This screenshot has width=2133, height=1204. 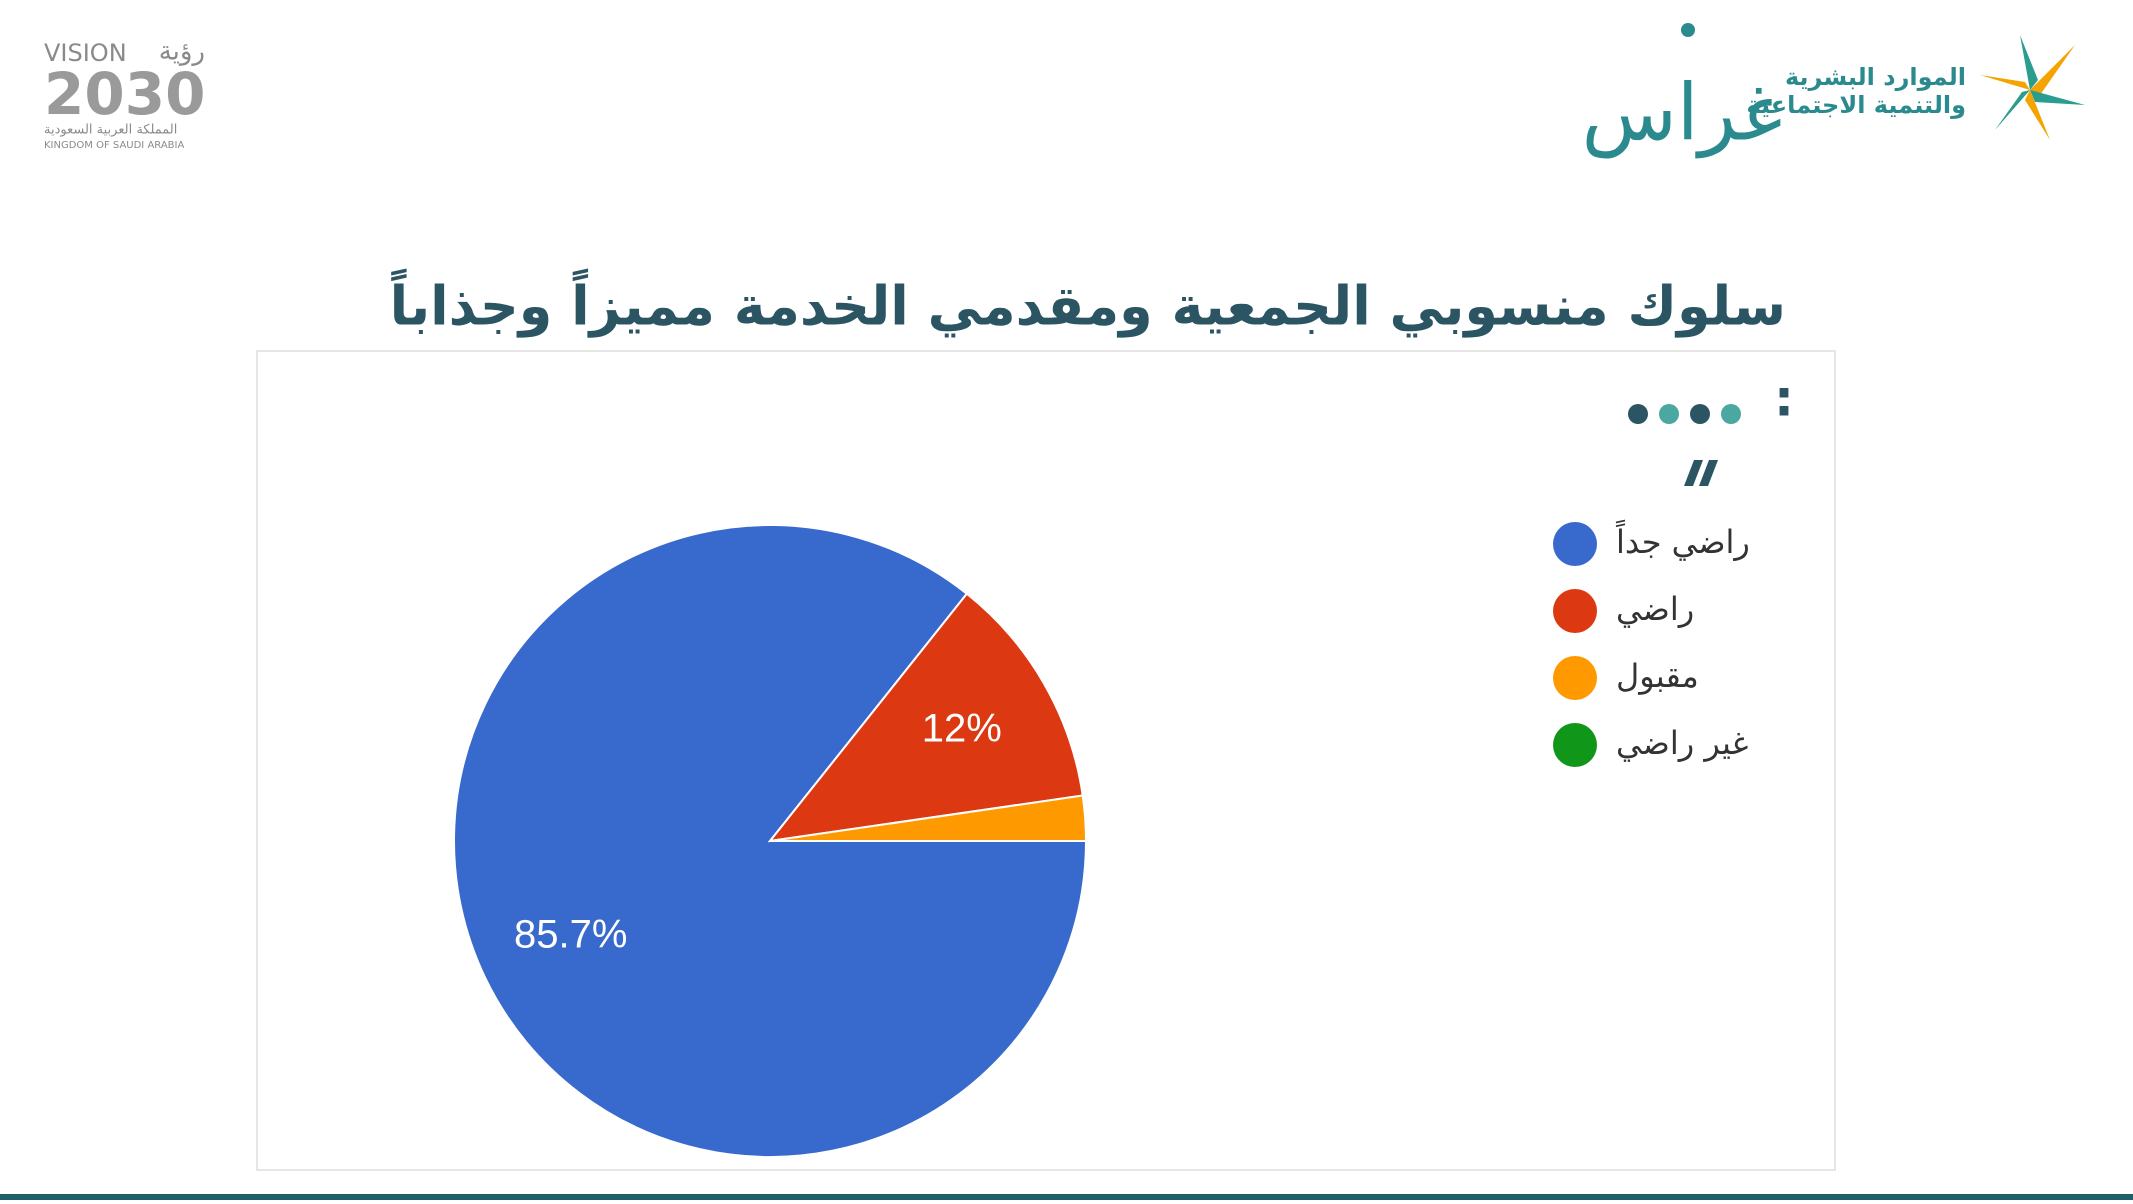 What do you see at coordinates (110, 130) in the screenshot?
I see `kingdom-arabic: المملكة العربية السعودية` at bounding box center [110, 130].